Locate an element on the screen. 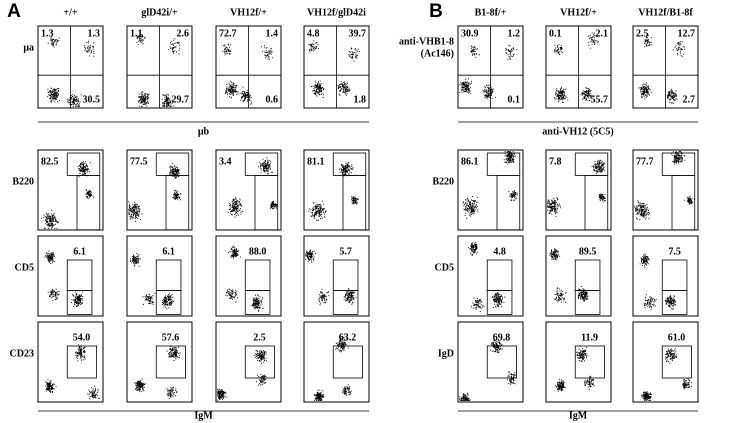 Image resolution: width=744 pixels, height=423 pixels. row-label: μa is located at coordinates (28, 47).